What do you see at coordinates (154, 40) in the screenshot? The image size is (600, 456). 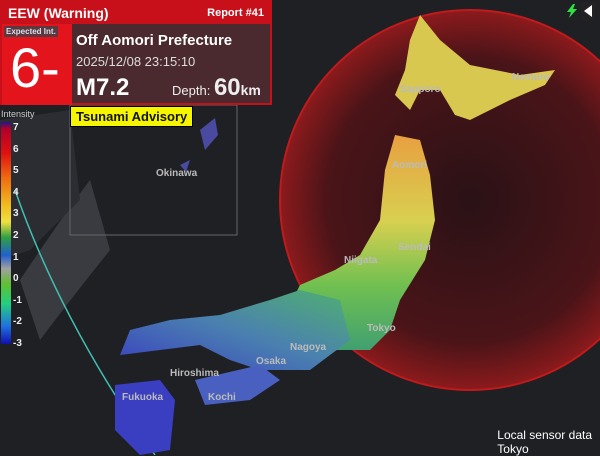 I see `epicenter-location: Off Aomori Prefecture` at bounding box center [154, 40].